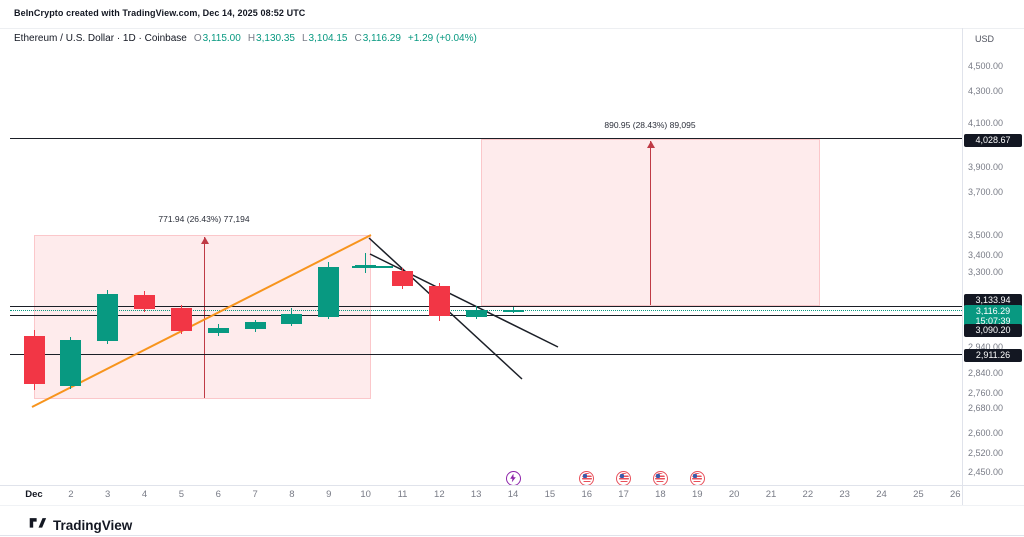  I want to click on tradingview-logo: TradingView, so click(80, 525).